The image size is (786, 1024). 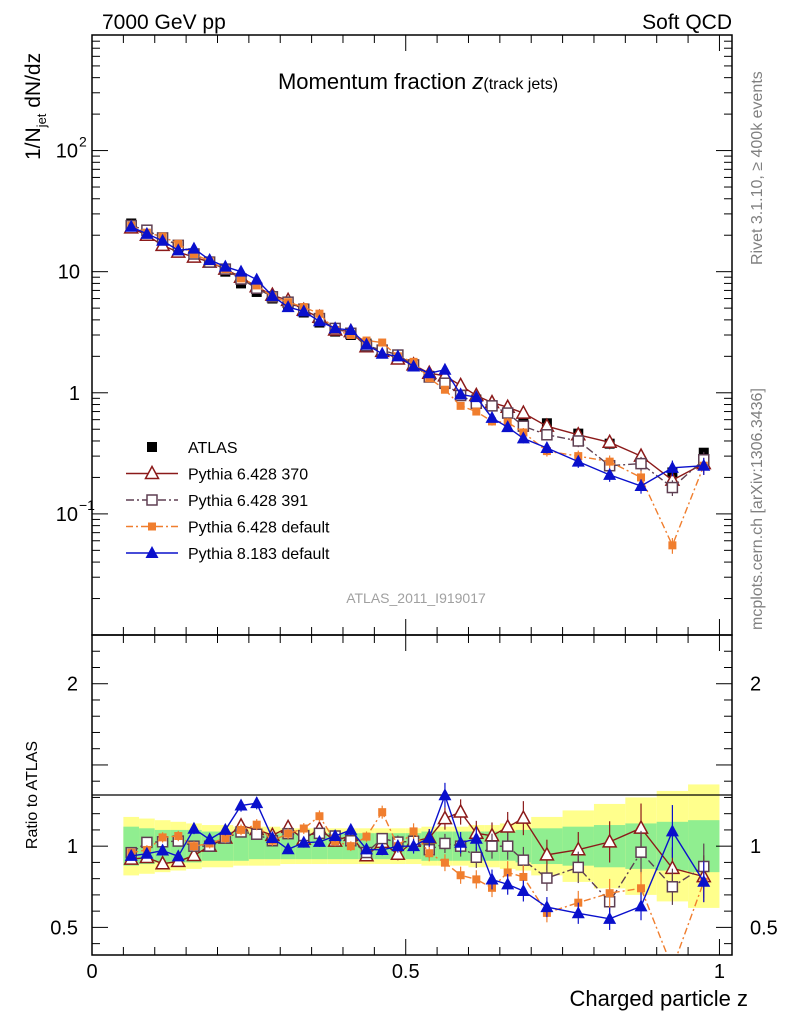 What do you see at coordinates (35, 106) in the screenshot?
I see `y-axis-label: 1/Njet dN/dz` at bounding box center [35, 106].